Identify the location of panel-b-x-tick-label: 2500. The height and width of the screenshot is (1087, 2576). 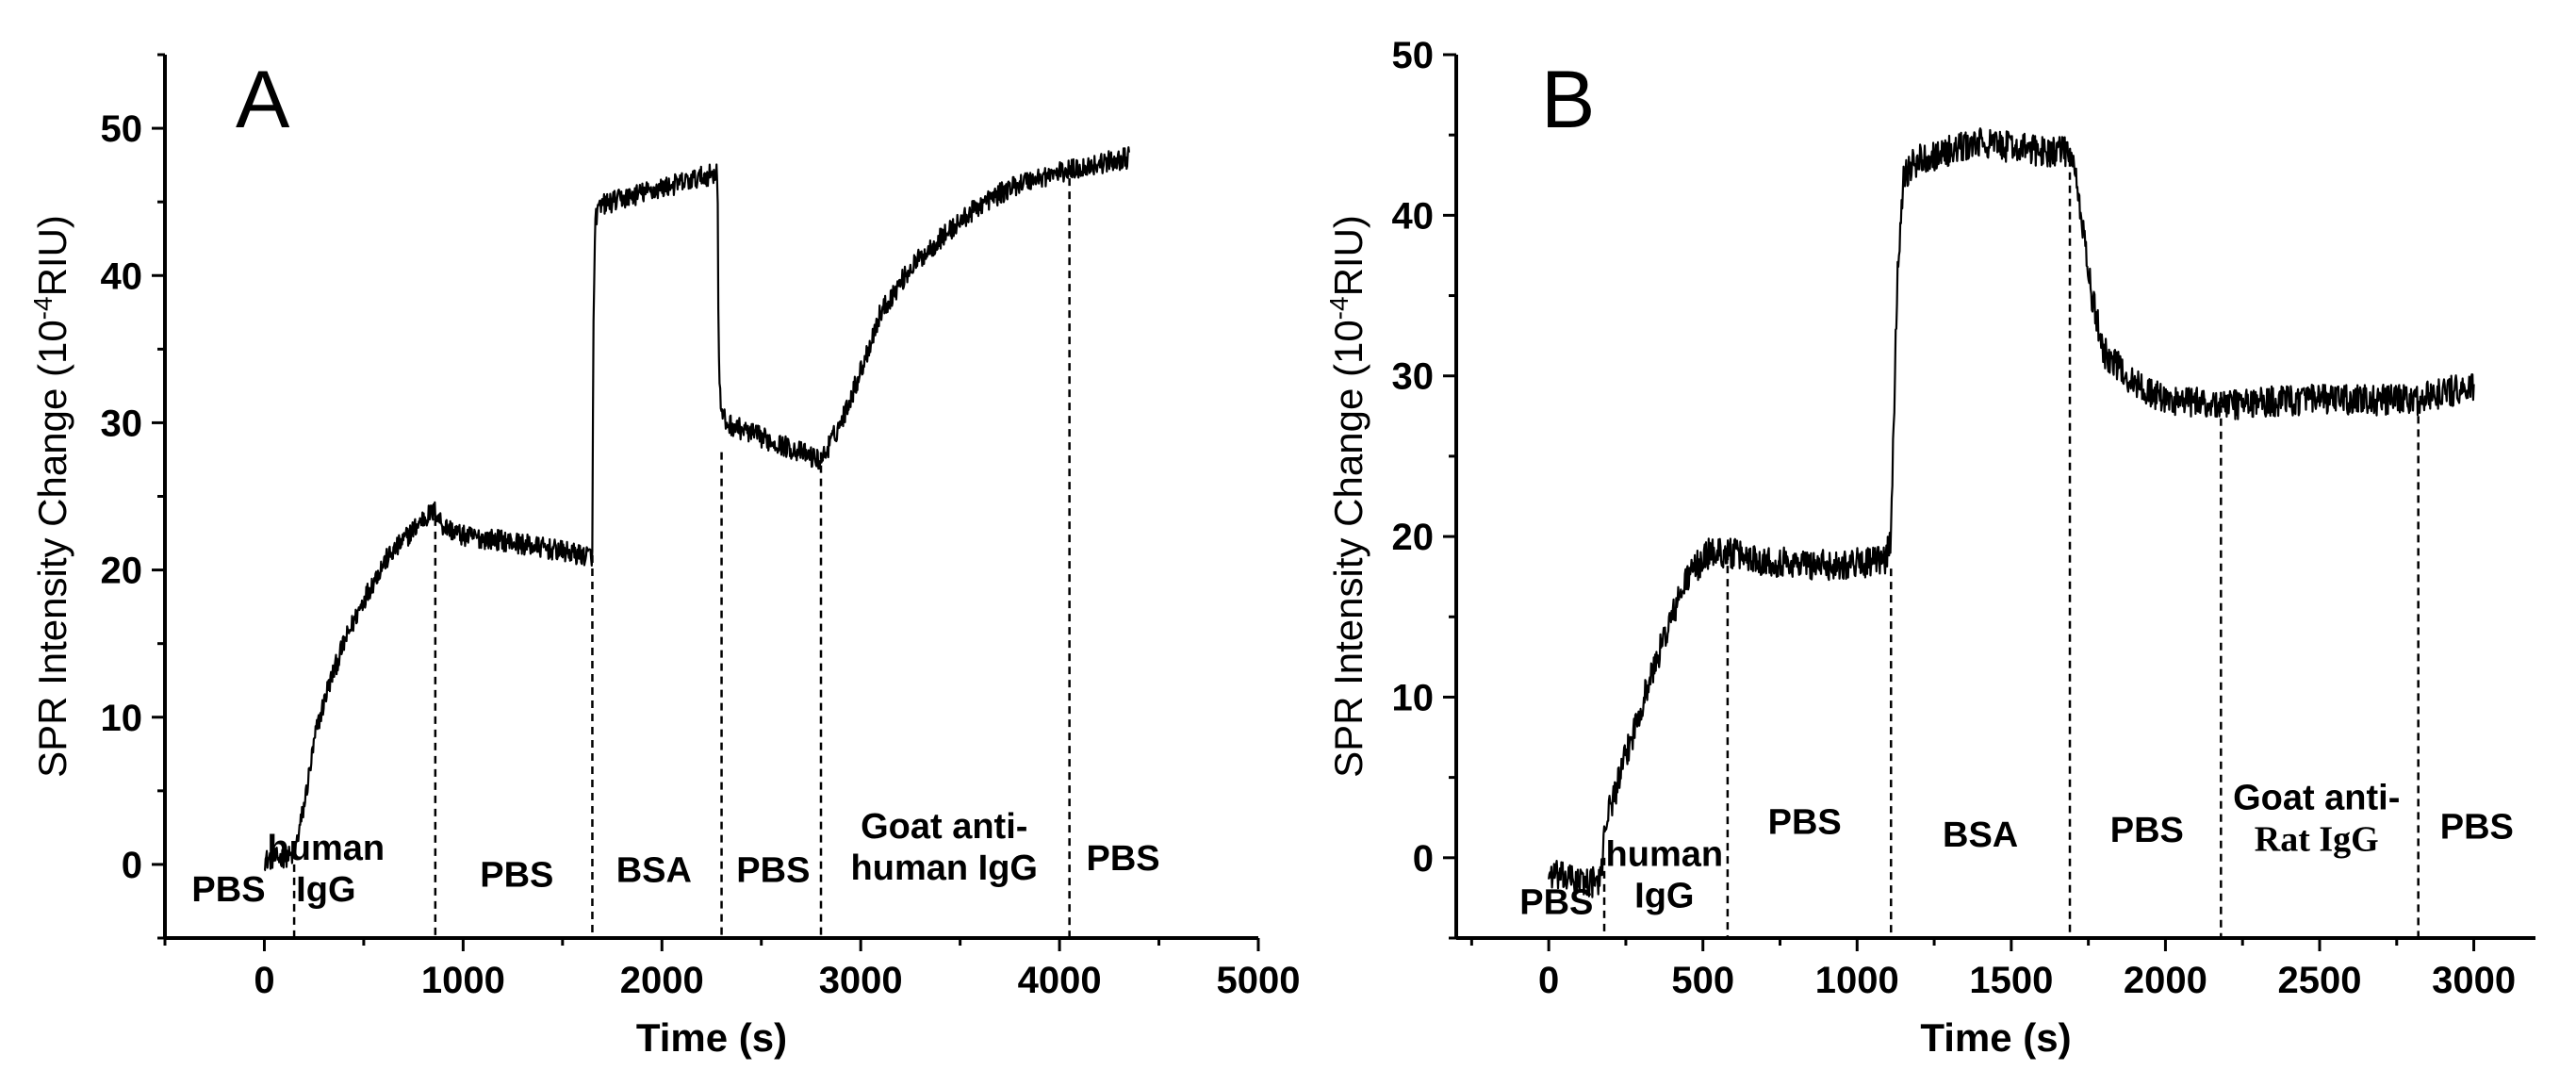
(2320, 980).